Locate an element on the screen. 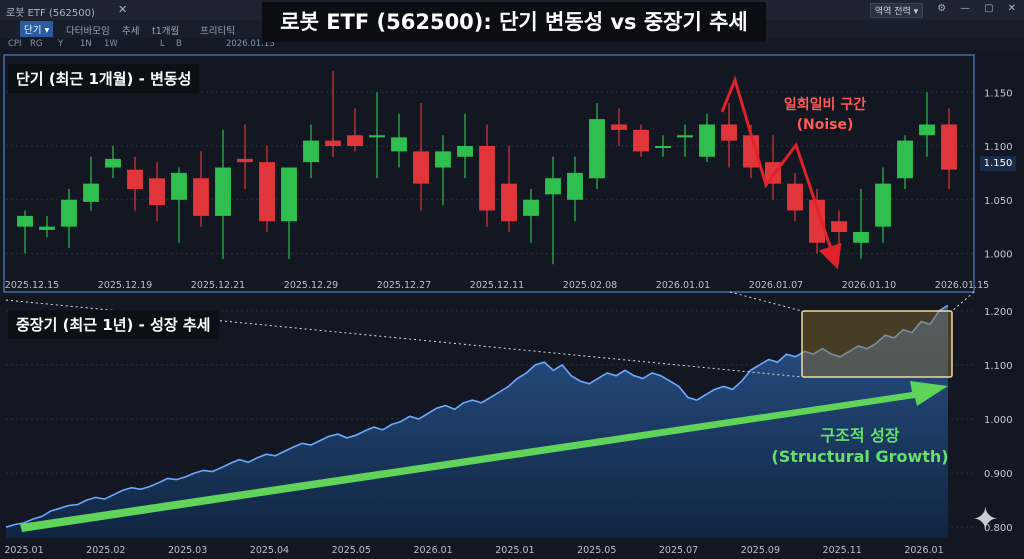 The height and width of the screenshot is (559, 1024). growth-annotation-line2: (Structural Growth) is located at coordinates (860, 456).